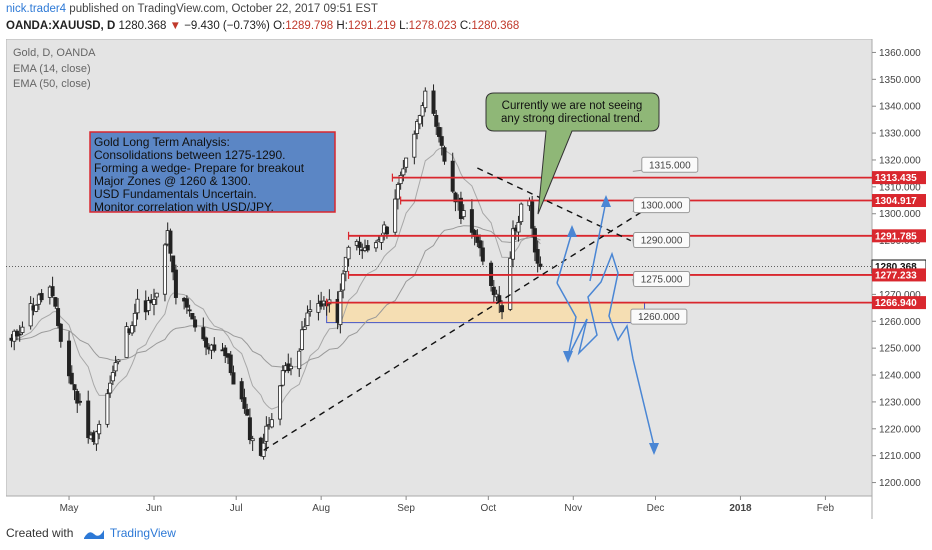  What do you see at coordinates (52, 84) in the screenshot?
I see `legend-ema50: EMA (50, close)` at bounding box center [52, 84].